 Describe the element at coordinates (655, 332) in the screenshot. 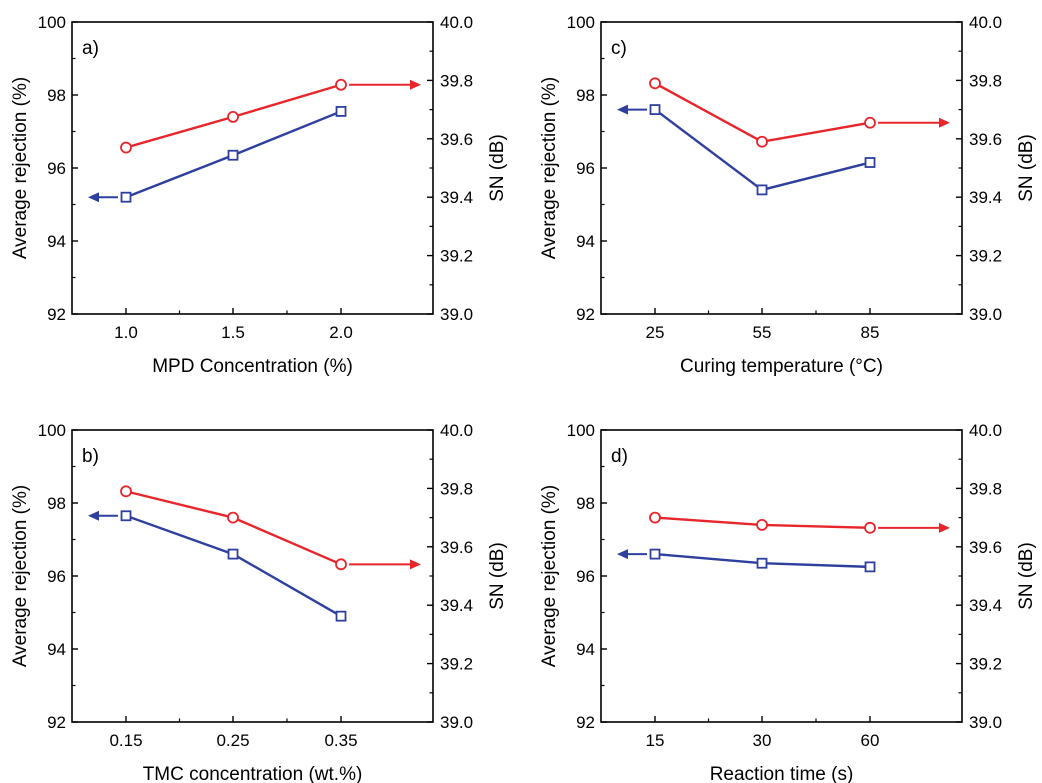

I see `x-tick-label: 25` at that location.